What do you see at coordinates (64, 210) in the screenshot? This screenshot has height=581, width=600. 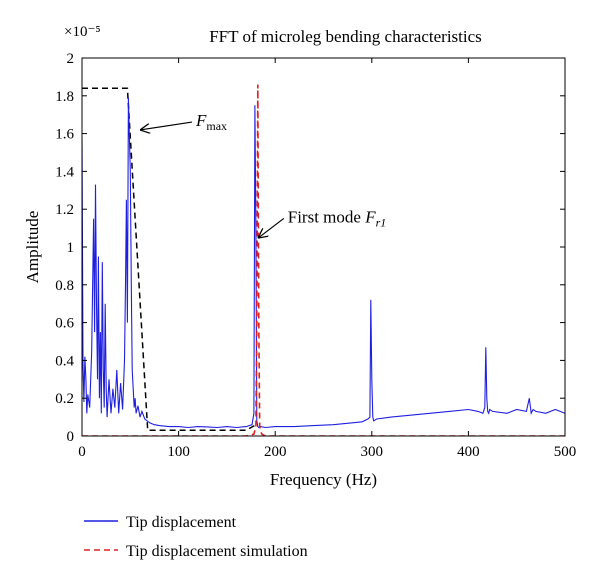 I see `y-tick-label: 1.2` at bounding box center [64, 210].